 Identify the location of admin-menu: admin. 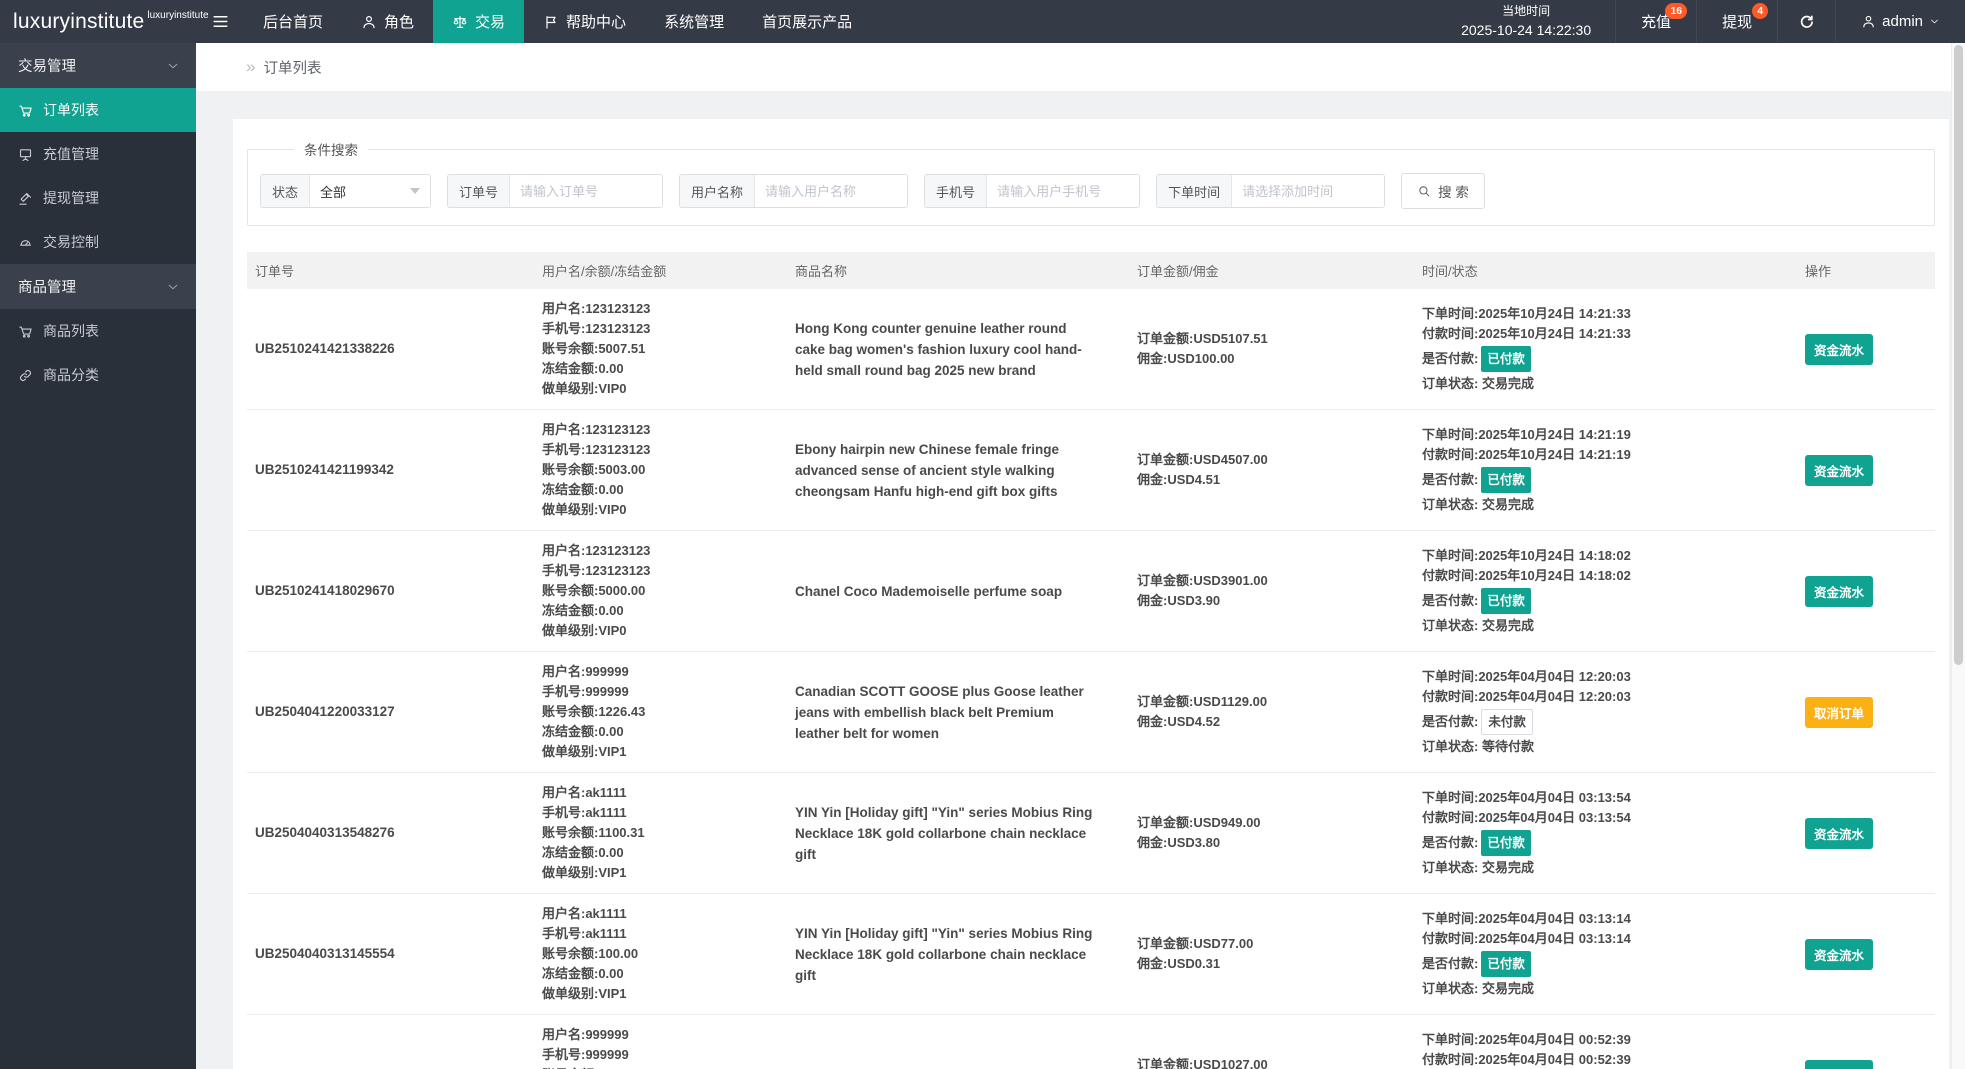
(1900, 21).